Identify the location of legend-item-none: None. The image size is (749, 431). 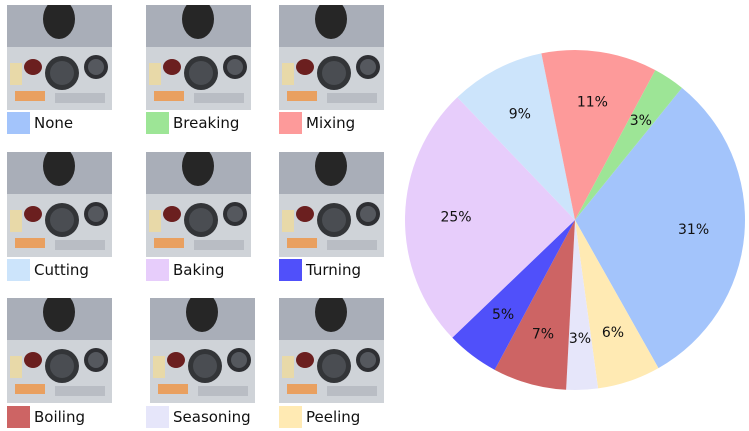
(40, 123).